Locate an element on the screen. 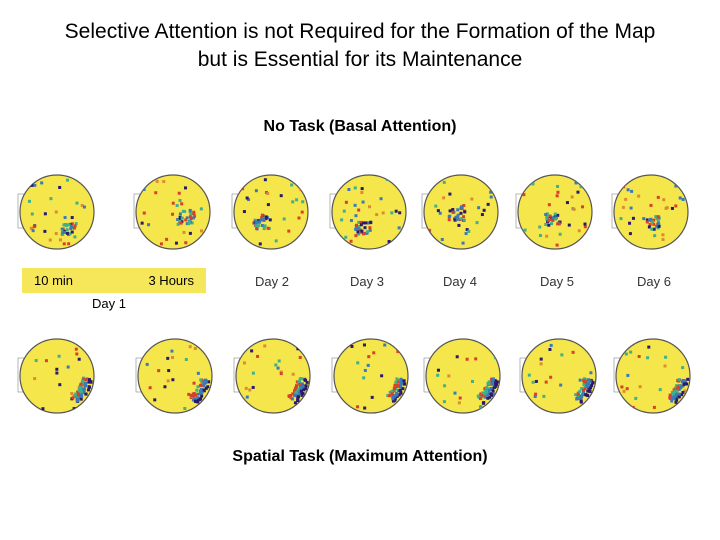  place-field-map-spatial-3hours is located at coordinates (175, 376).